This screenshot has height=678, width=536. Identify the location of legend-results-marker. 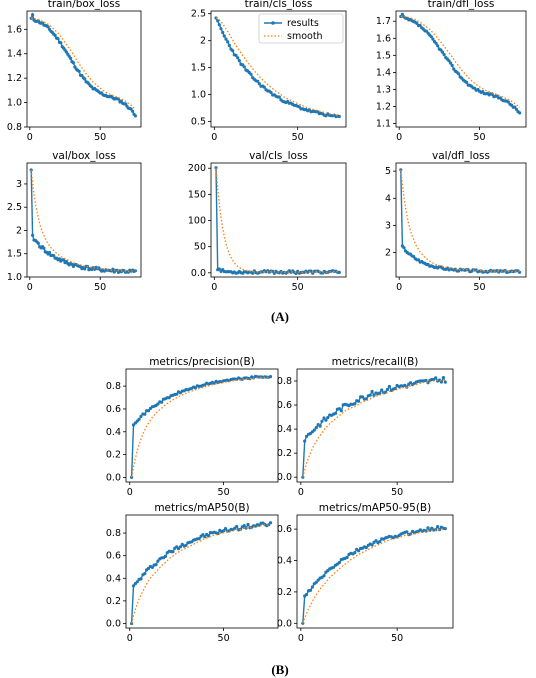
(273, 23).